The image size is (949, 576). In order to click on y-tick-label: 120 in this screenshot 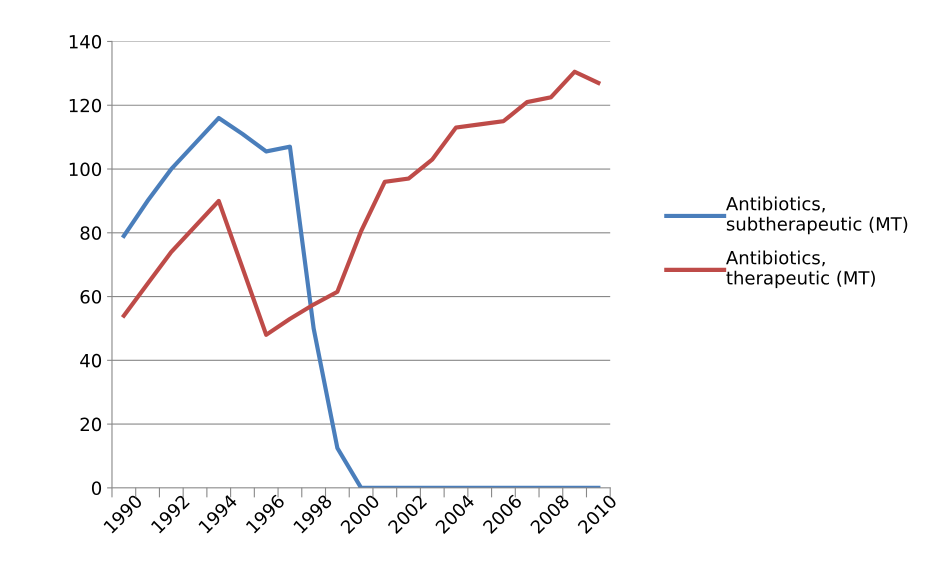, I will do `click(86, 105)`.